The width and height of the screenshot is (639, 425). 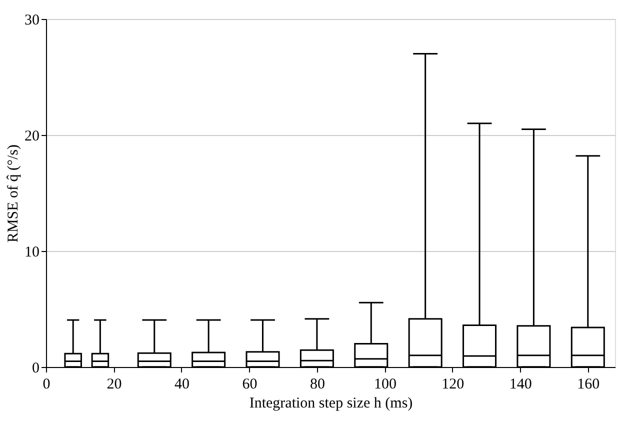 I want to click on x-tick-label: 140, so click(x=520, y=384).